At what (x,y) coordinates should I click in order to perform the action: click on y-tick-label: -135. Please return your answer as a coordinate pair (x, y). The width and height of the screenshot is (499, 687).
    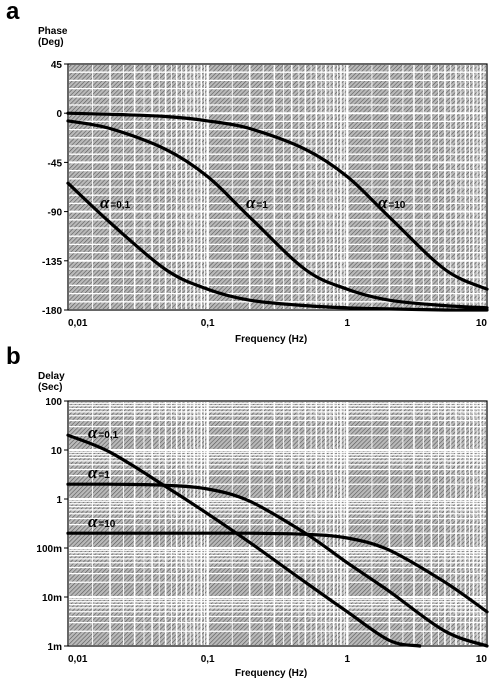
    Looking at the image, I should click on (52, 262).